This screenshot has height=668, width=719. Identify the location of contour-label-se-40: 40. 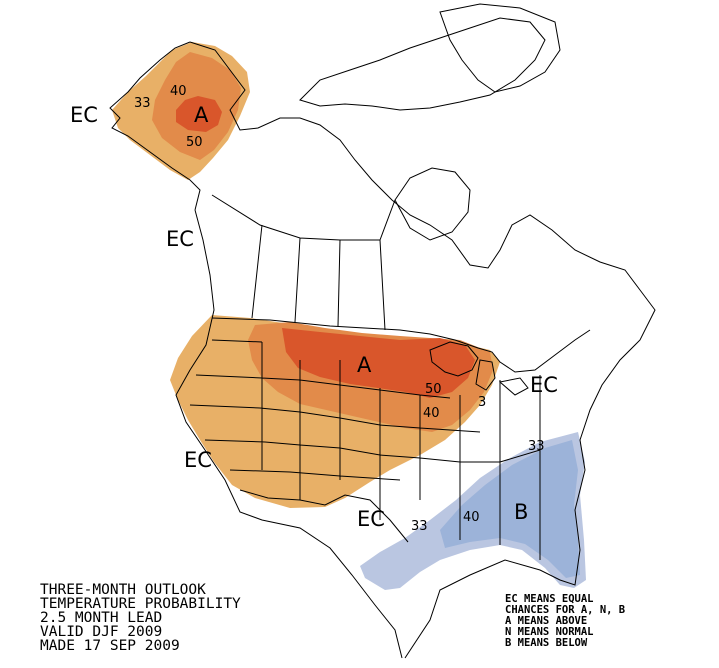
(471, 517).